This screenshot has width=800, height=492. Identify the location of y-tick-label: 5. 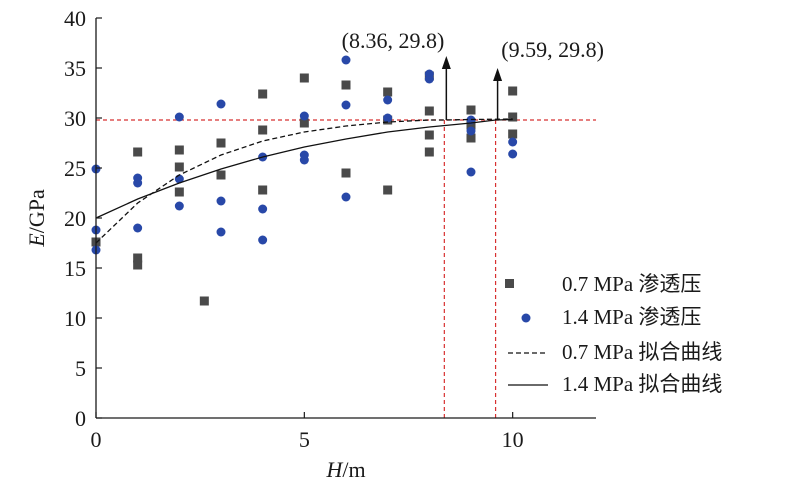
(80, 368).